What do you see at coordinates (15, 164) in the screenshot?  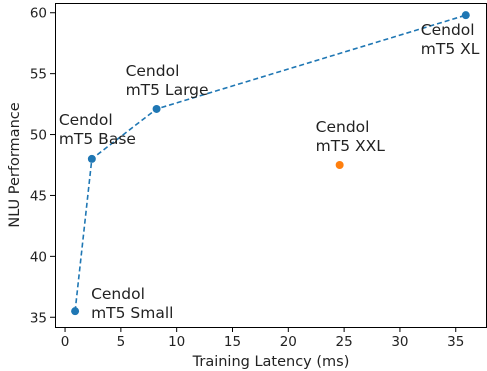 I see `y-axis-label: NLU Performance` at bounding box center [15, 164].